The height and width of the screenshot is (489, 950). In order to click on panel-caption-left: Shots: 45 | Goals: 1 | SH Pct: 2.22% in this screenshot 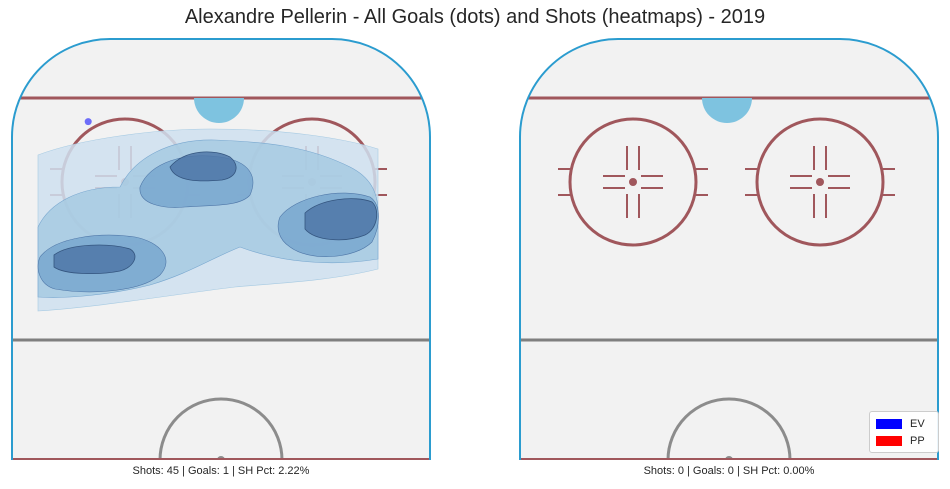, I will do `click(221, 471)`.